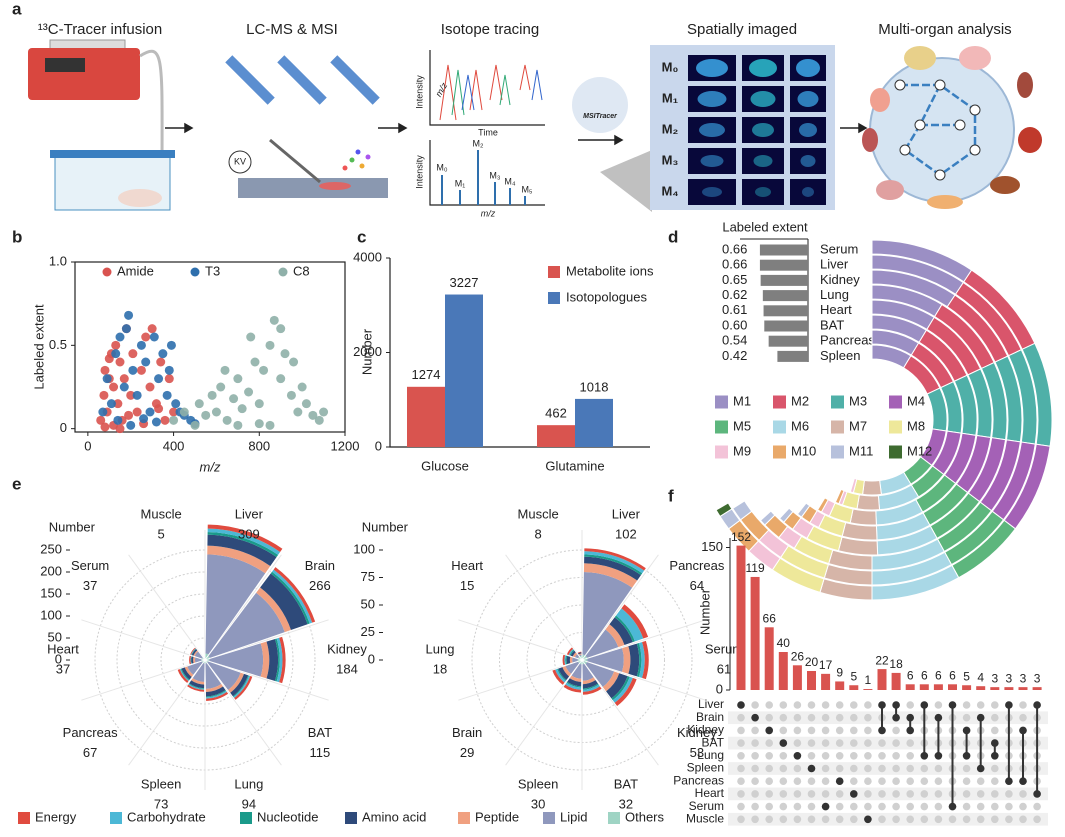 The image size is (1065, 837). What do you see at coordinates (704, 611) in the screenshot?
I see `y-axis-label: Number` at bounding box center [704, 611].